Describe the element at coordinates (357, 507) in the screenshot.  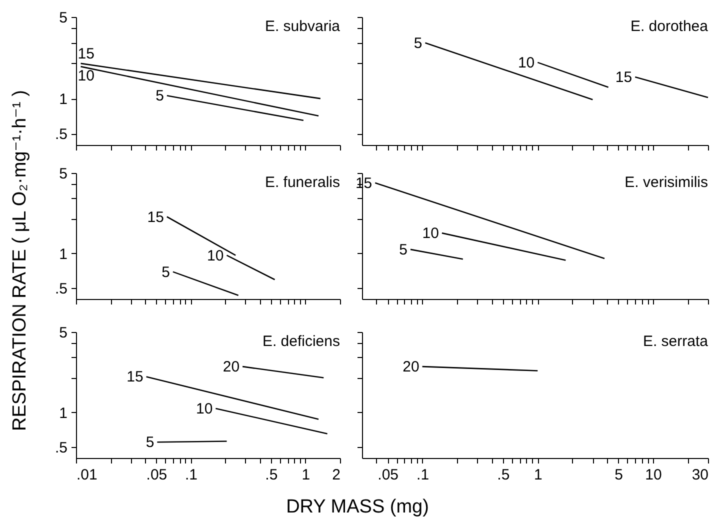
I see `x-axis-title: DRY MASS (mg)` at that location.